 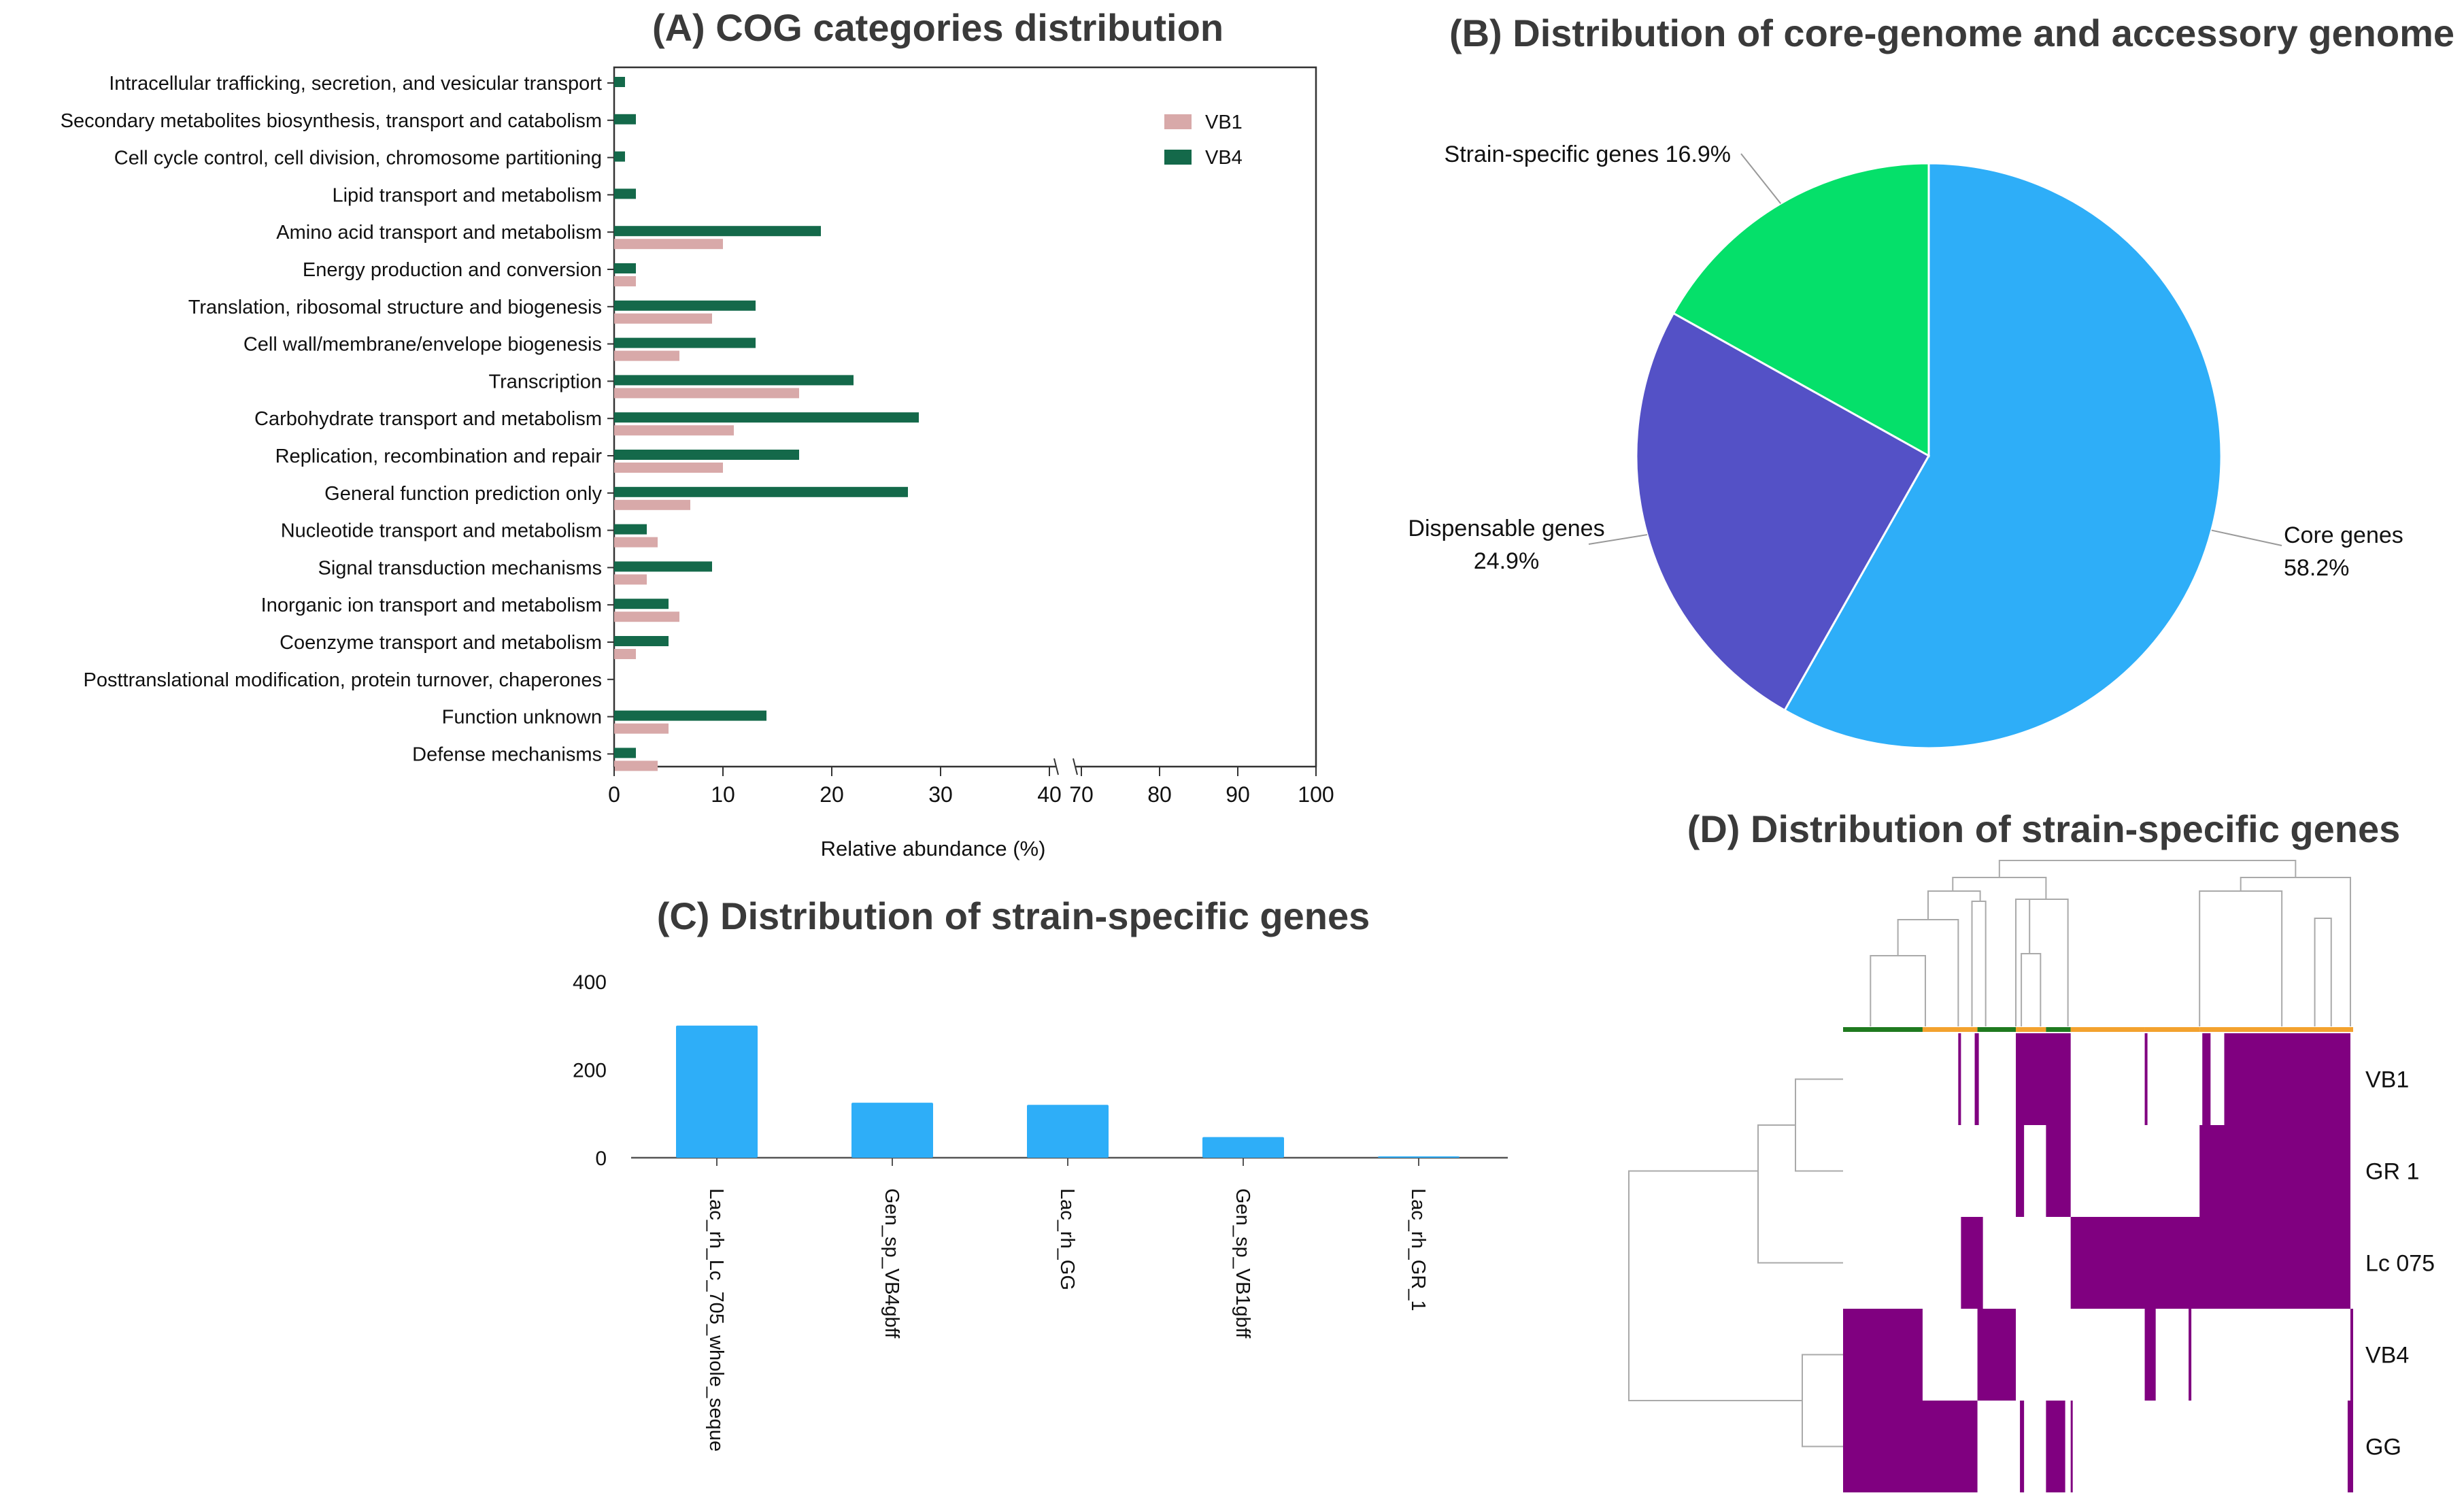 What do you see at coordinates (706, 394) in the screenshot?
I see `bar-vb1-transcription` at bounding box center [706, 394].